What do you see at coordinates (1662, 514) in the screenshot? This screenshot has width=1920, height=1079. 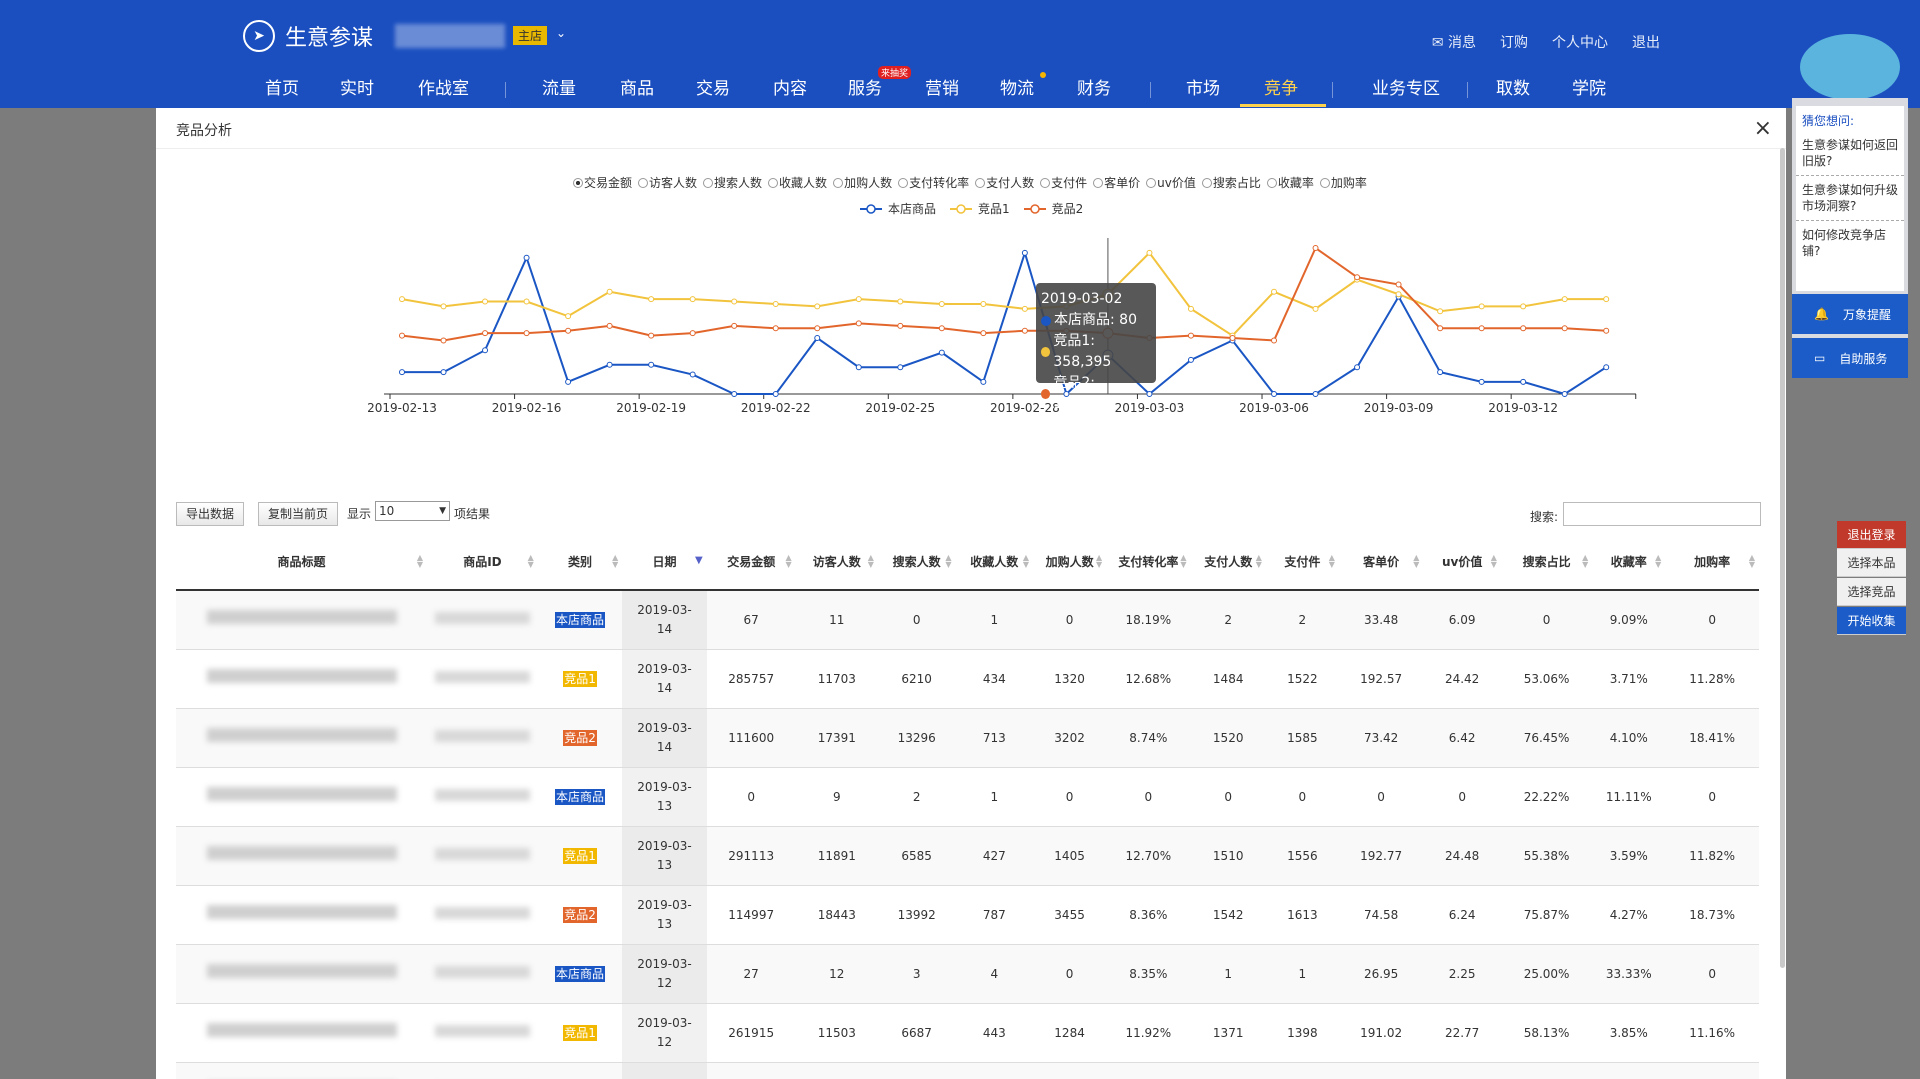 I see `search-input` at bounding box center [1662, 514].